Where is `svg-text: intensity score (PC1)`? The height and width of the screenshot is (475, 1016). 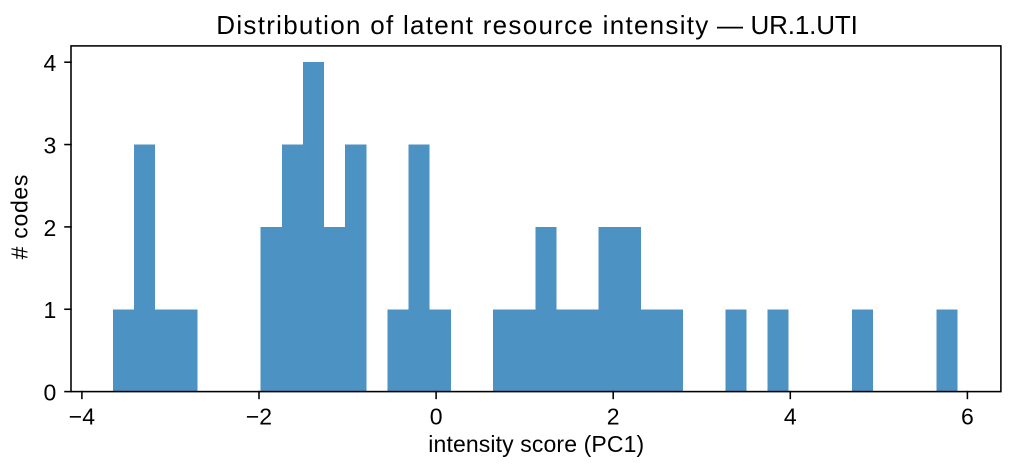 svg-text: intensity score (PC1) is located at coordinates (536, 444).